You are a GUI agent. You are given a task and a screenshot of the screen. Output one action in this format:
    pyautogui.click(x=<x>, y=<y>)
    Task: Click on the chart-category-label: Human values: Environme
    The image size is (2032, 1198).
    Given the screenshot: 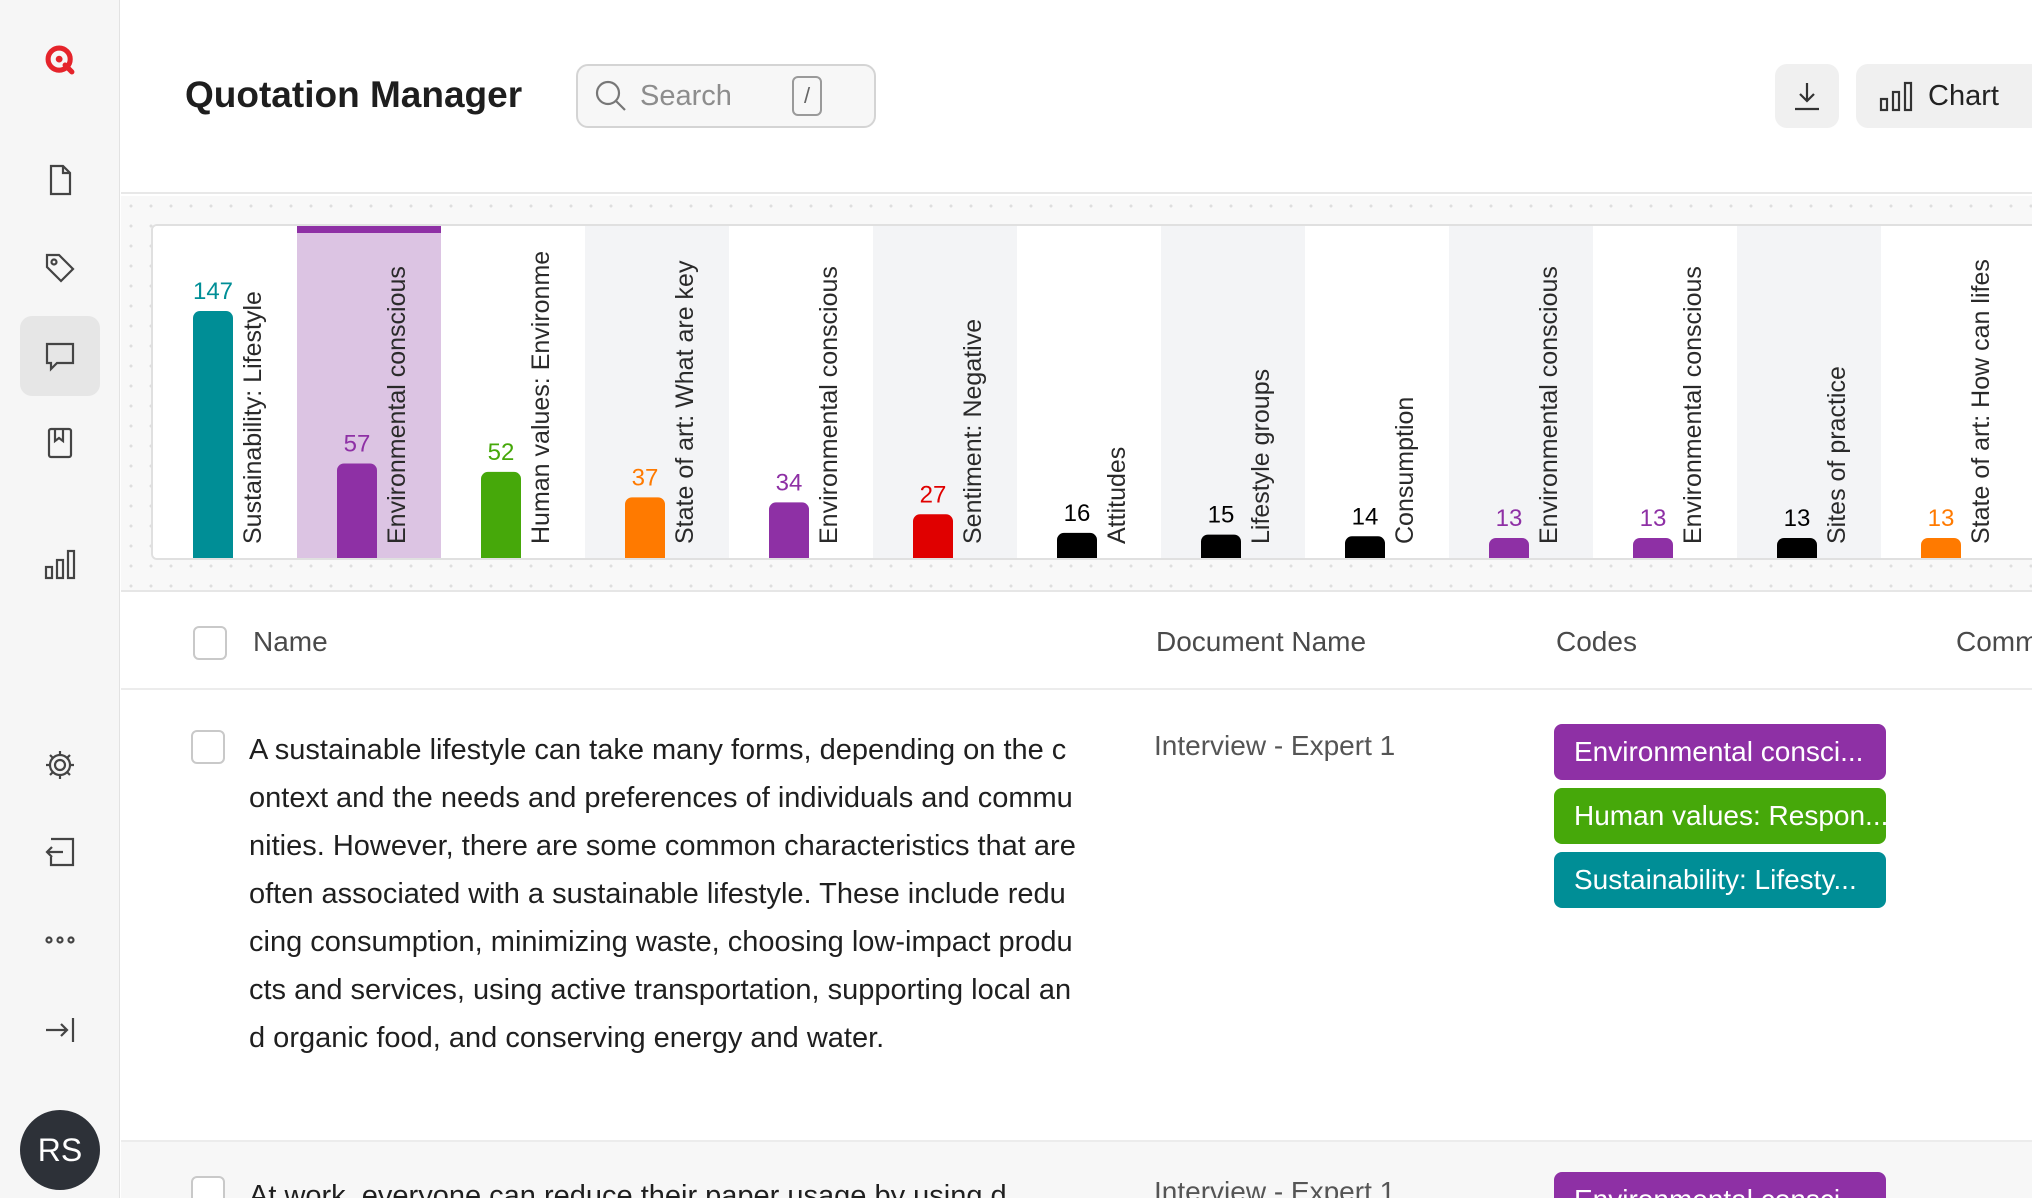 What is the action you would take?
    pyautogui.click(x=541, y=397)
    